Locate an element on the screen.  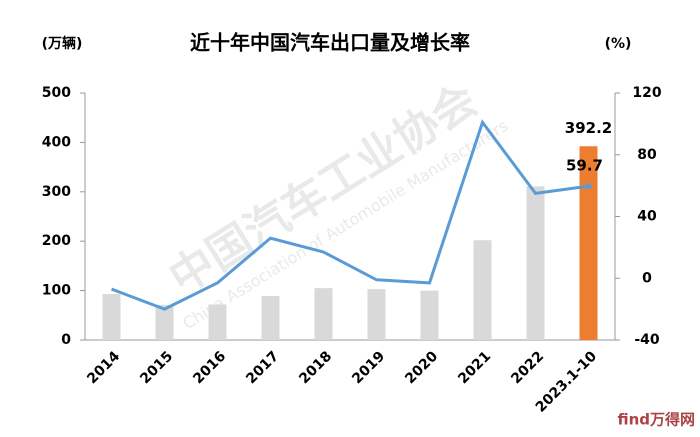
x-tick-label: 2018 is located at coordinates (315, 367).